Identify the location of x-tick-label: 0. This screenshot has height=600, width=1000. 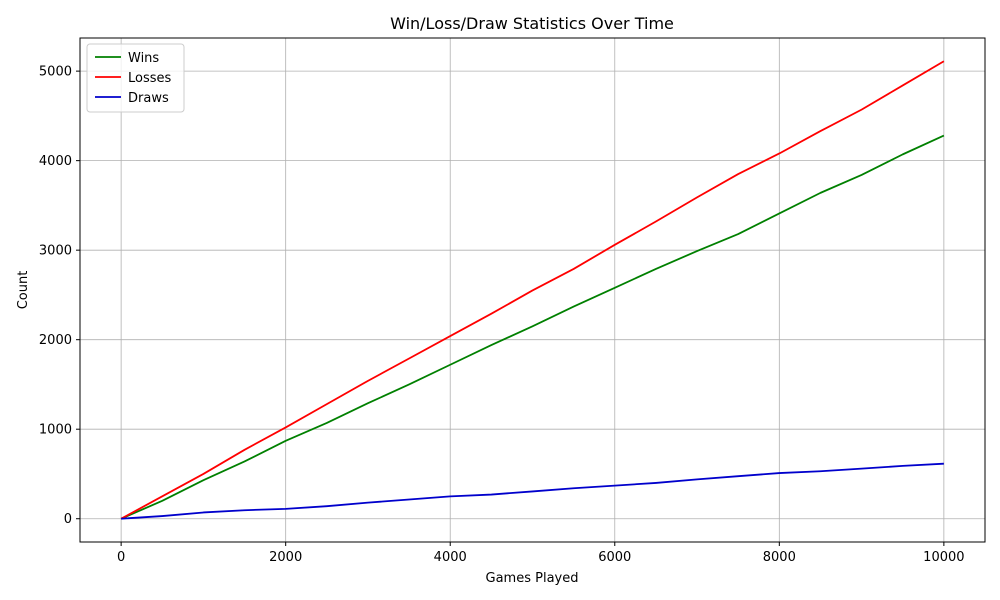
(121, 557).